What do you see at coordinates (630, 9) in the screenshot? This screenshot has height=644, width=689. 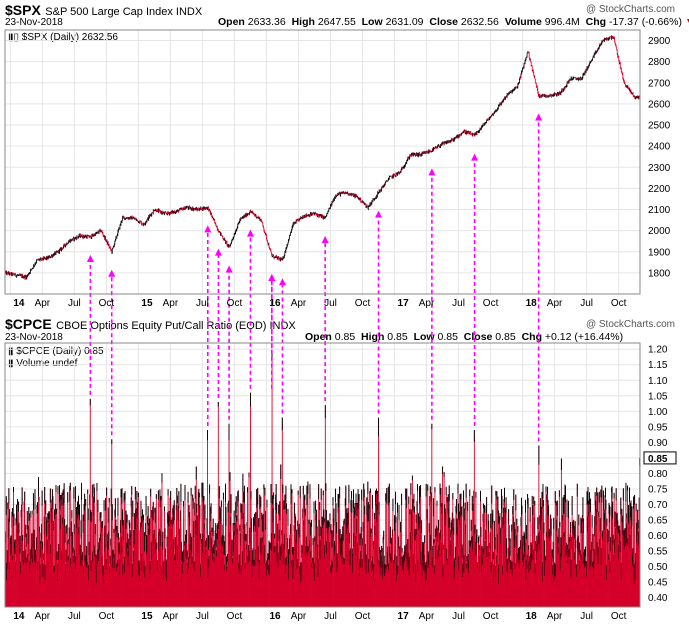 I see `spx-credit: @ StockCharts.com` at bounding box center [630, 9].